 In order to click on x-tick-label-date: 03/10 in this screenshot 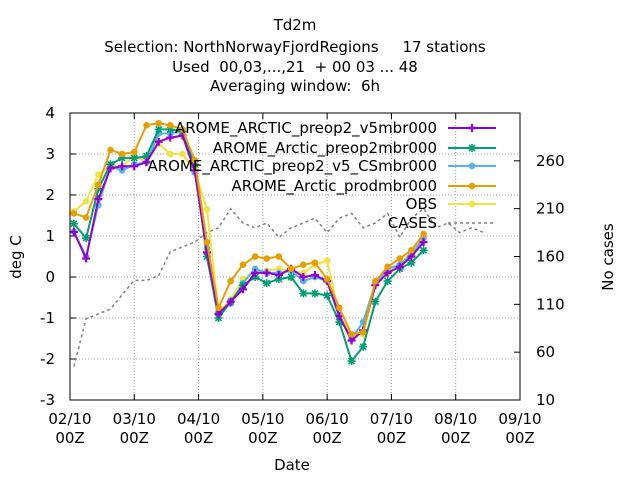, I will do `click(134, 419)`.